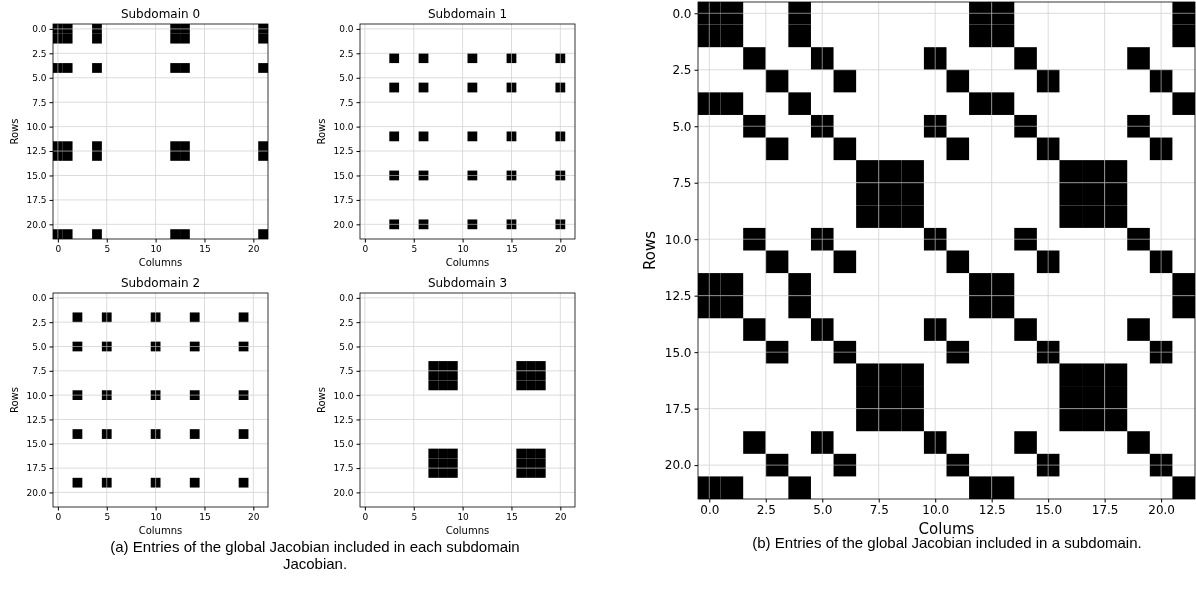 The image size is (1196, 601). I want to click on x-tick-label: 5.0, so click(823, 510).